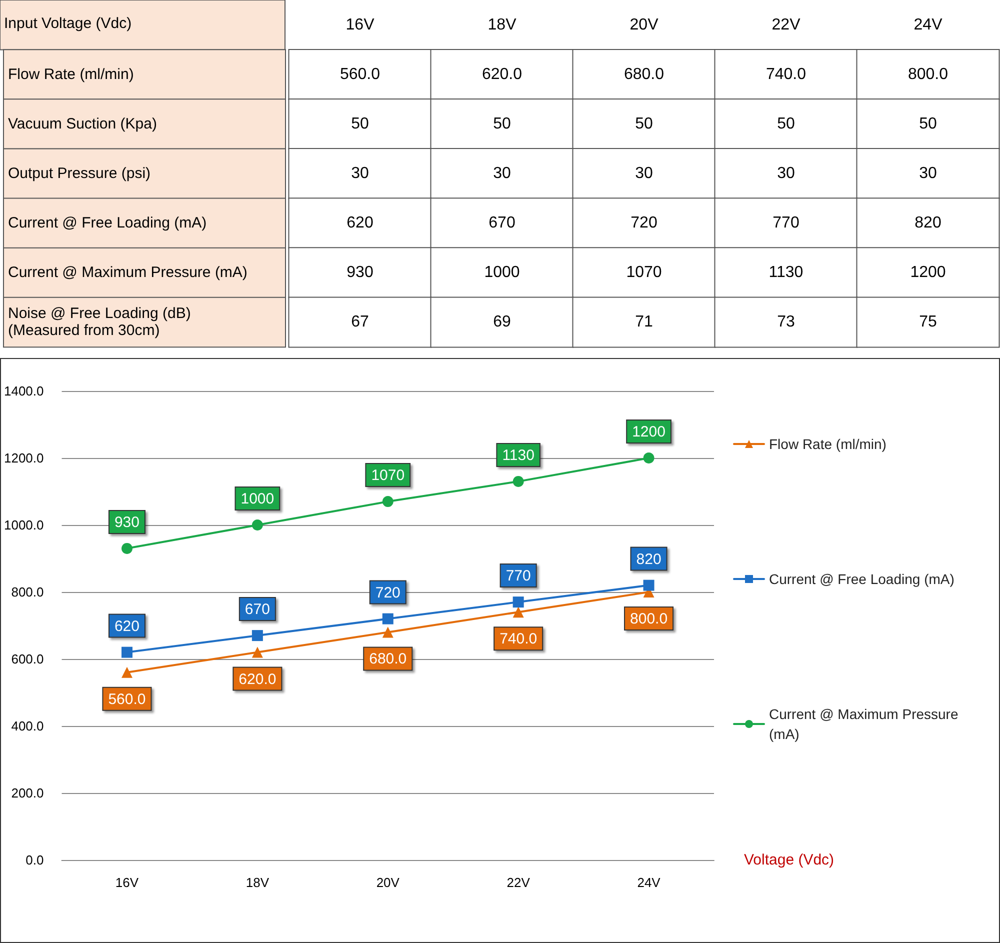  What do you see at coordinates (128, 273) in the screenshot?
I see `y-tick-label: Current @ Maximum Pressure (mA)` at bounding box center [128, 273].